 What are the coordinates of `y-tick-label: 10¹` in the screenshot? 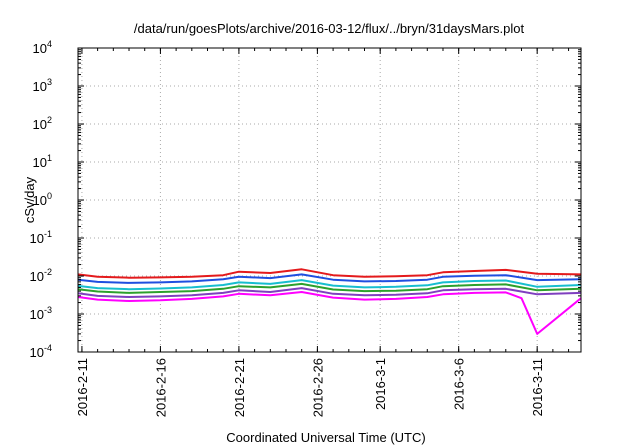 It's located at (42, 161).